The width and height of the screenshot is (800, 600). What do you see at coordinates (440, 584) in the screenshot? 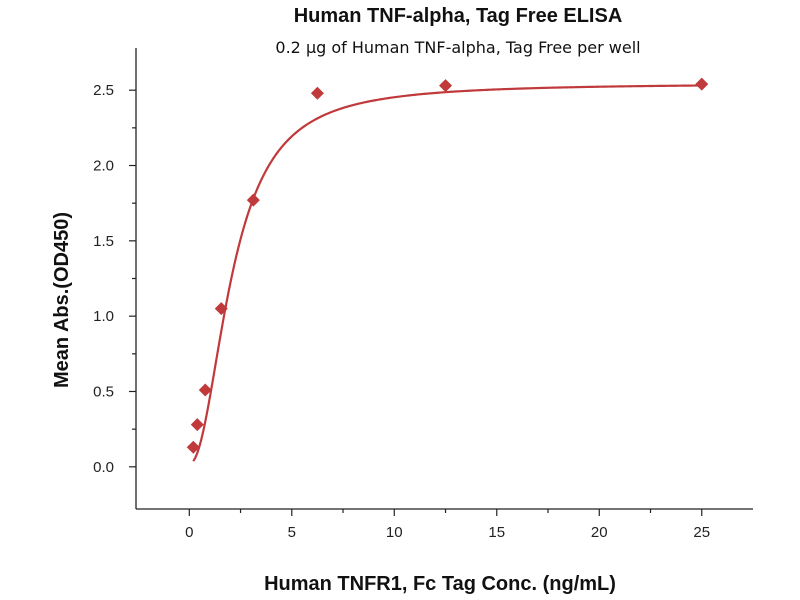
I see `x-axis-label: Human TNFR1, Fc Tag Conc. (ng/mL)` at bounding box center [440, 584].